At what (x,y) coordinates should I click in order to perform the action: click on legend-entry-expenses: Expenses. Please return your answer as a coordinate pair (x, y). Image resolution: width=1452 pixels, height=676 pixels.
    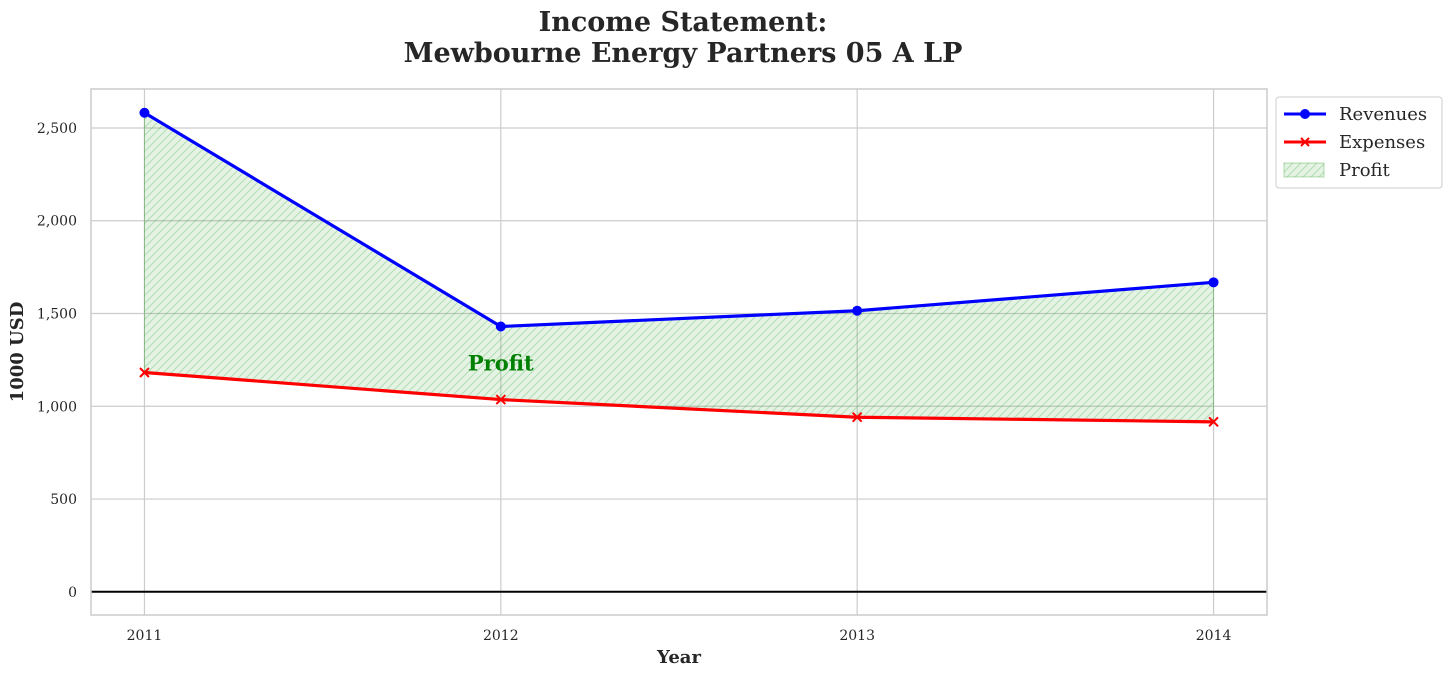
    Looking at the image, I should click on (1354, 142).